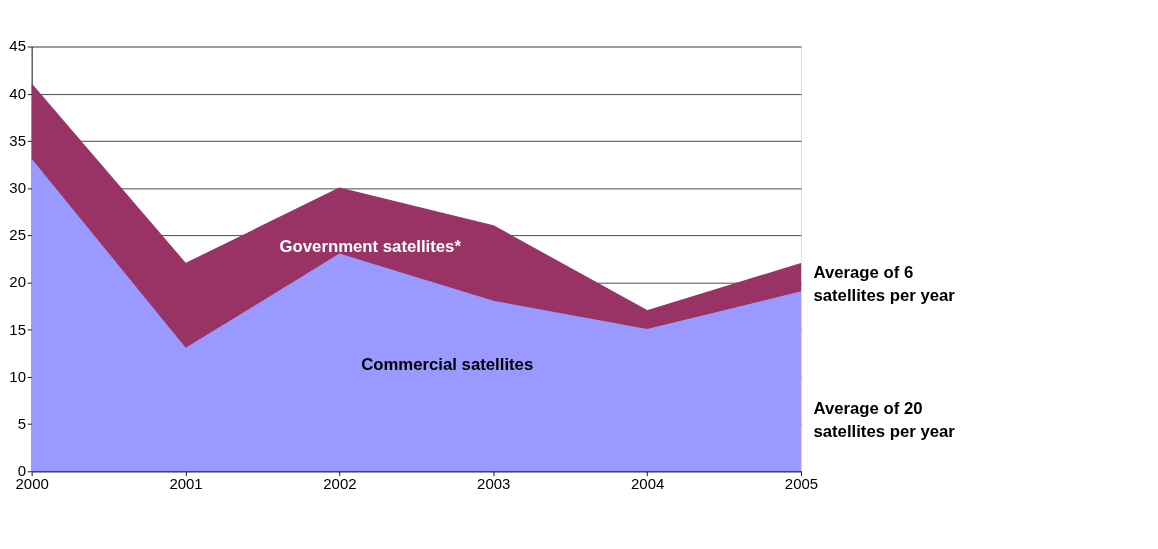 The image size is (1158, 549). What do you see at coordinates (17, 282) in the screenshot?
I see `y-tick-label: 20` at bounding box center [17, 282].